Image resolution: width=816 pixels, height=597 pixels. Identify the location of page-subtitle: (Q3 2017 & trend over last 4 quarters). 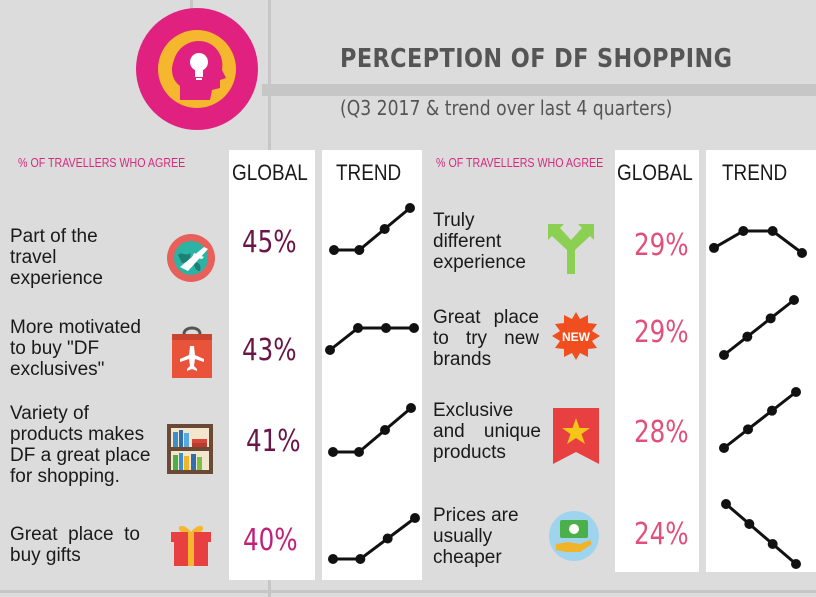
(506, 108).